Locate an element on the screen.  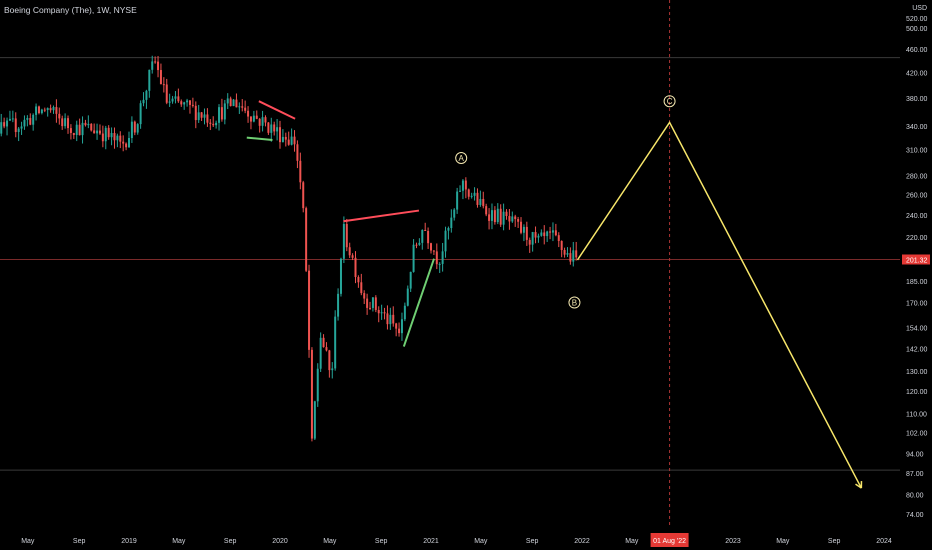
date-marker-badge is located at coordinates (669, 540).